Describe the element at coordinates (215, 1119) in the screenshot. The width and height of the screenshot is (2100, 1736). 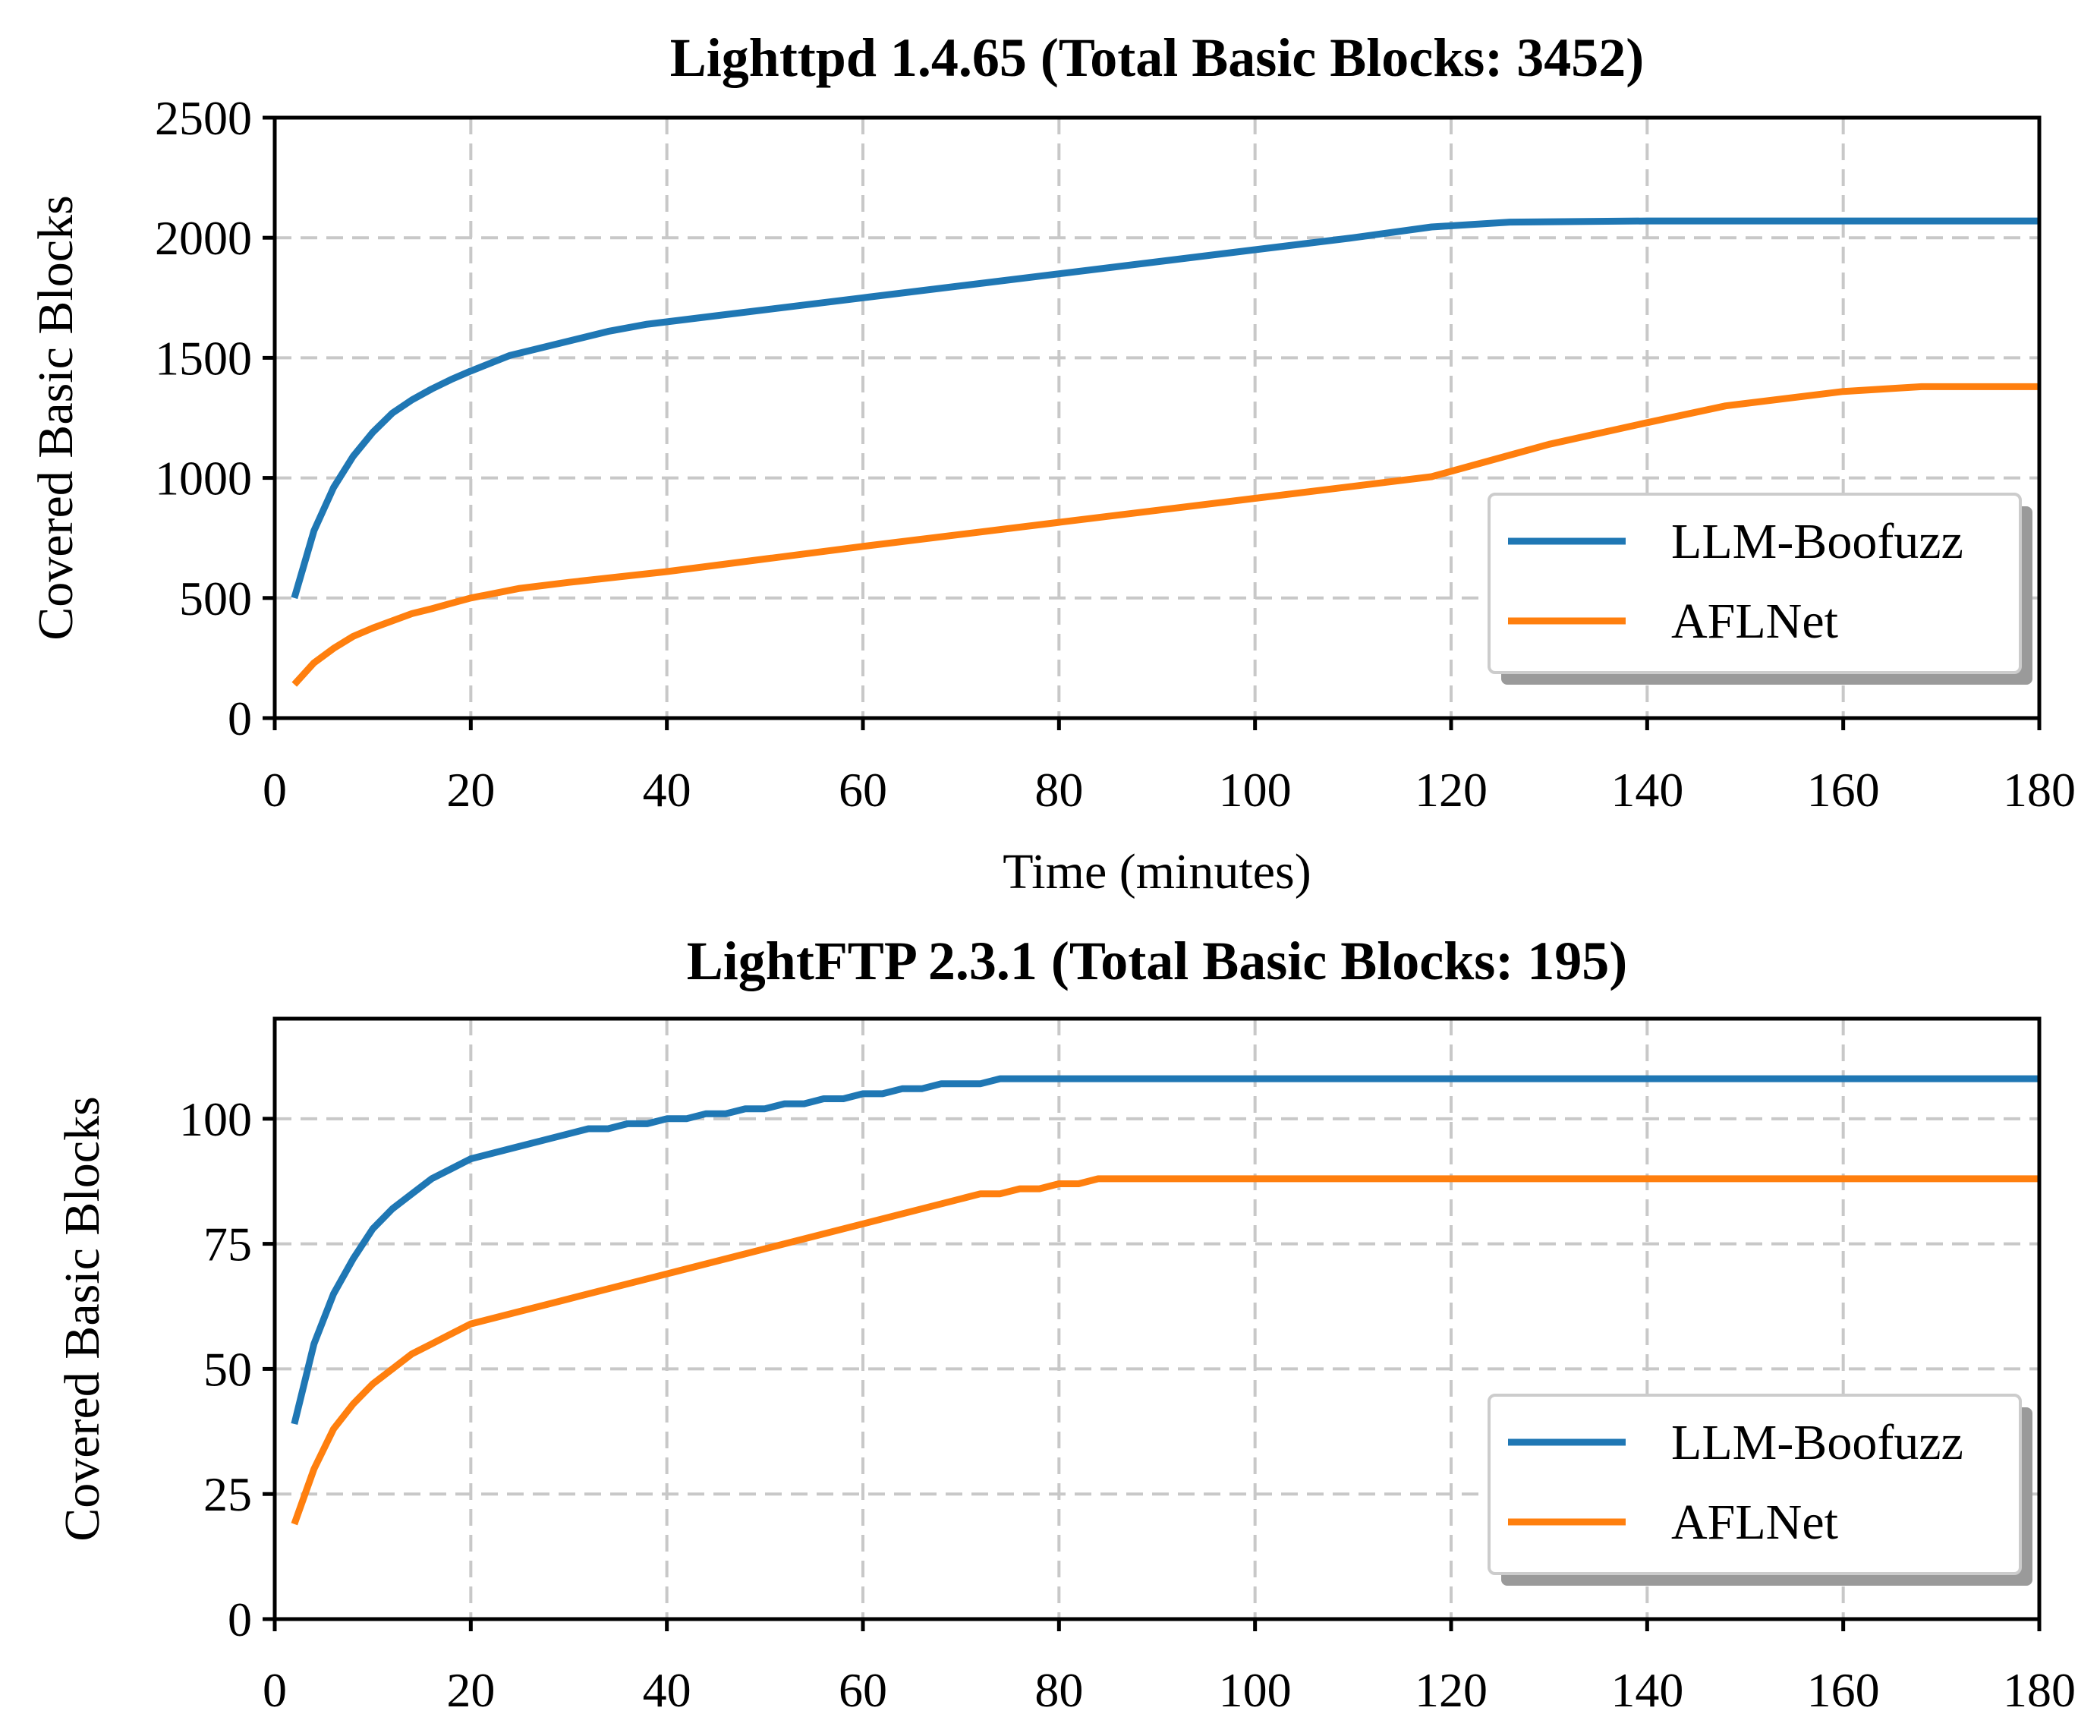
I see `y-tick-label: 100` at that location.